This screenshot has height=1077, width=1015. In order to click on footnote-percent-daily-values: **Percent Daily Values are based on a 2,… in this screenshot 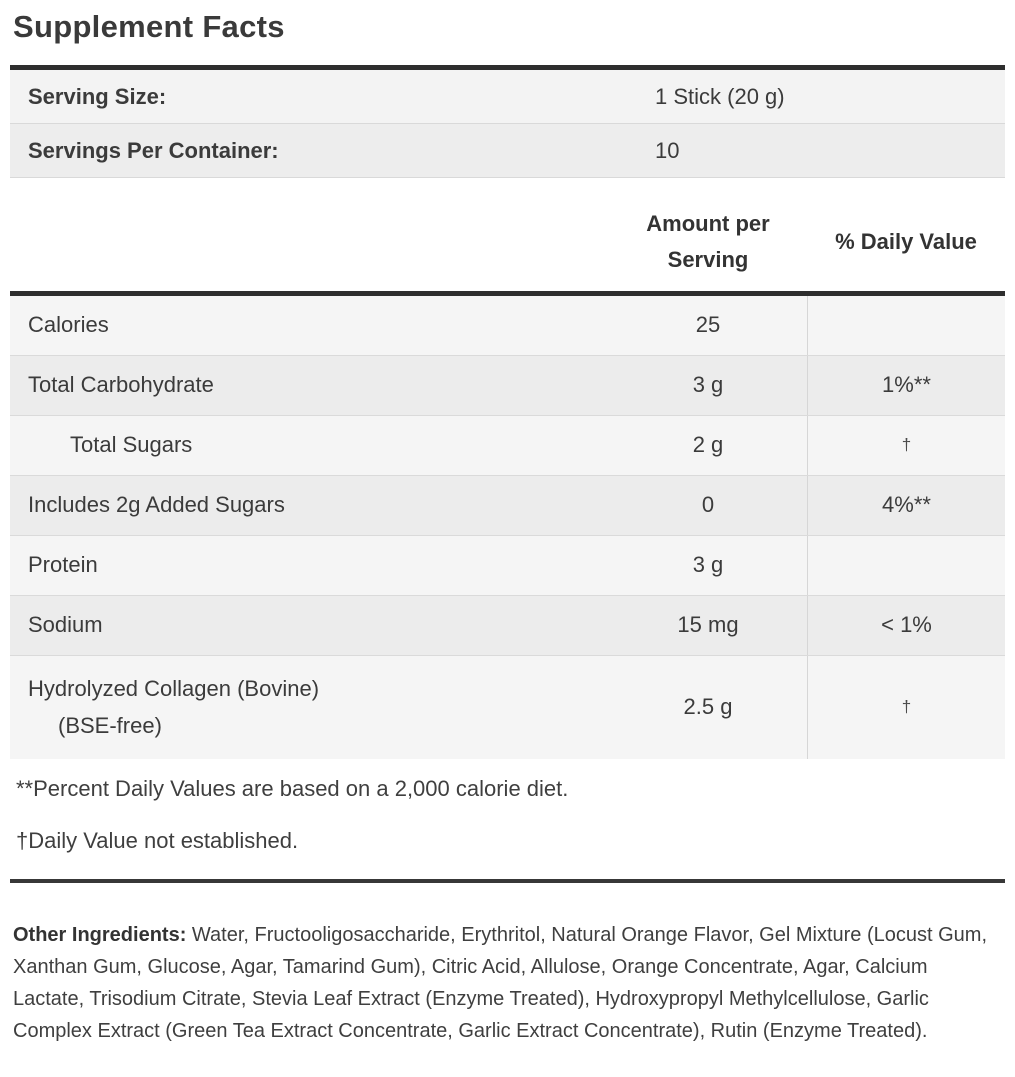, I will do `click(292, 788)`.